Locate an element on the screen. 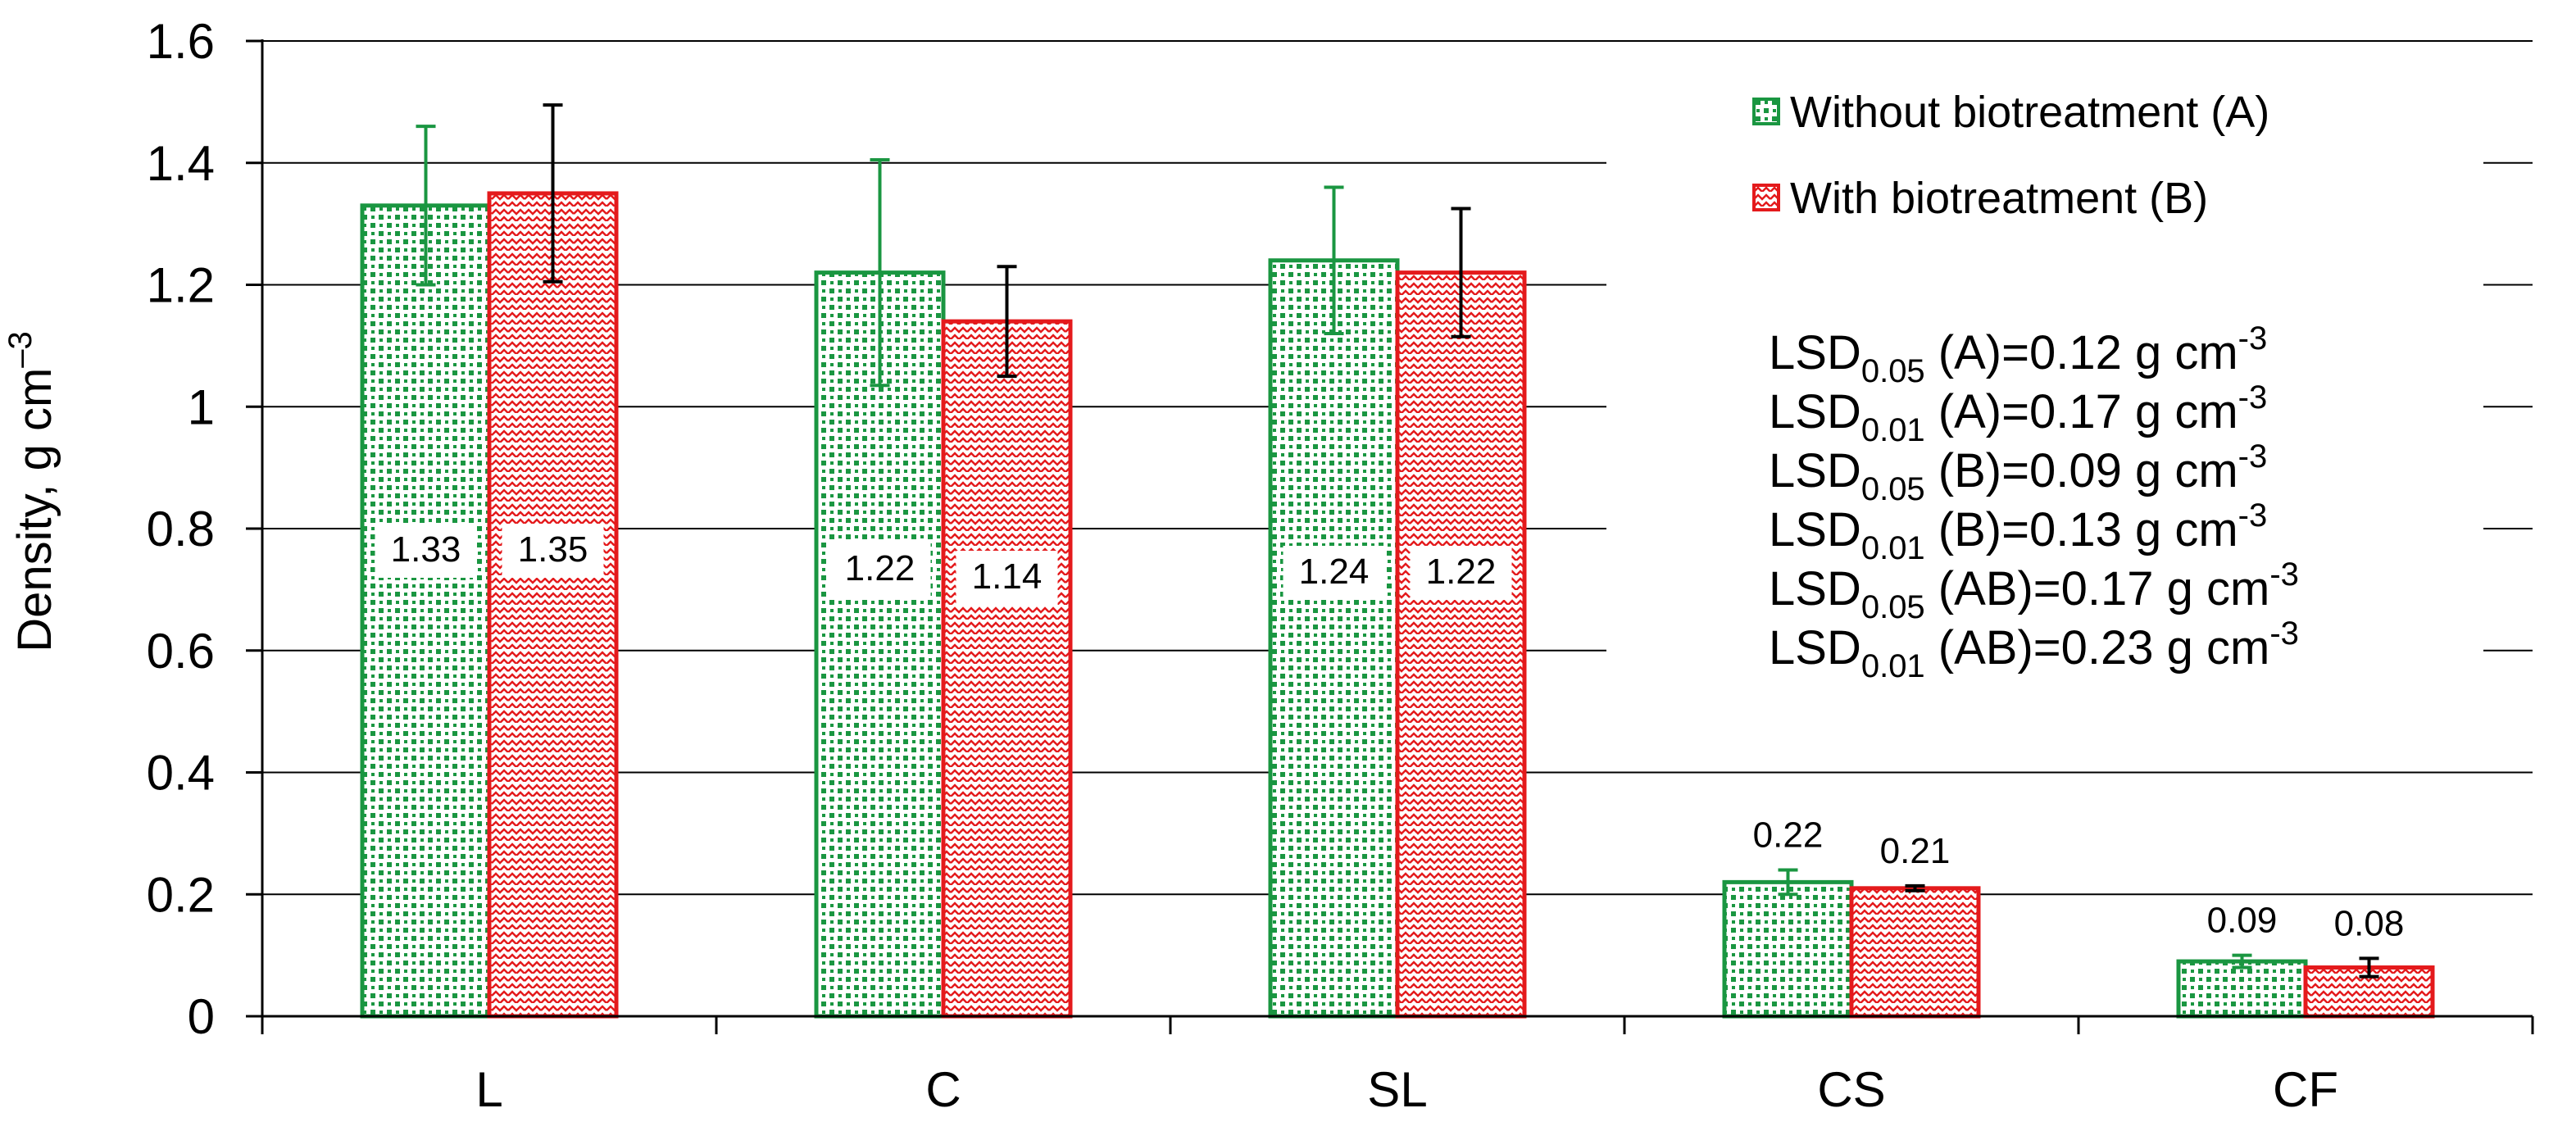  x-category-labels: L C SL CS CF is located at coordinates (1406, 1089).